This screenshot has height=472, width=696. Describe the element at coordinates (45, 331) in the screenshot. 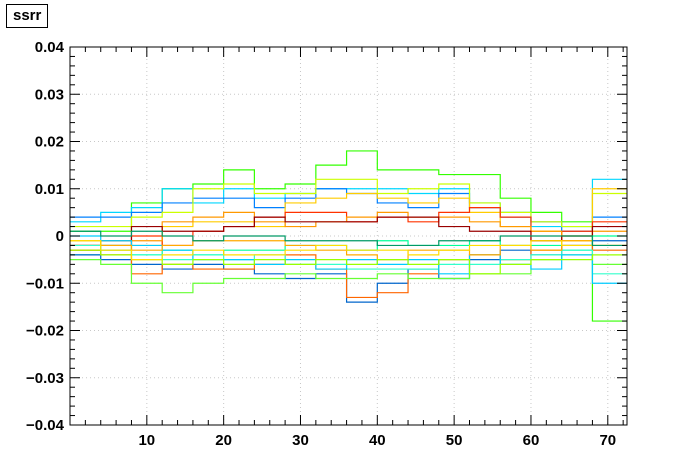

I see `y-tick-label: −0.02` at that location.